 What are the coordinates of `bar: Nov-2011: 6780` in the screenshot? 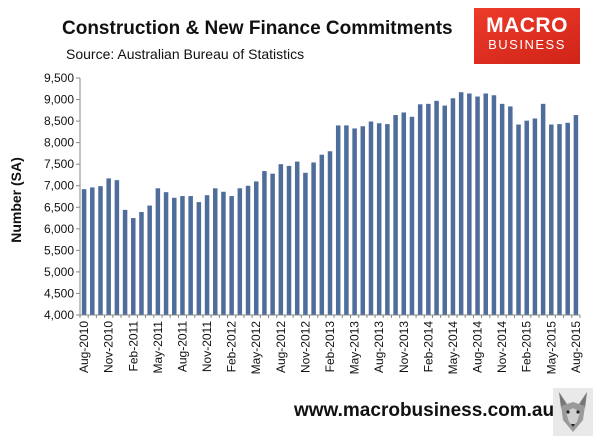 It's located at (207, 255).